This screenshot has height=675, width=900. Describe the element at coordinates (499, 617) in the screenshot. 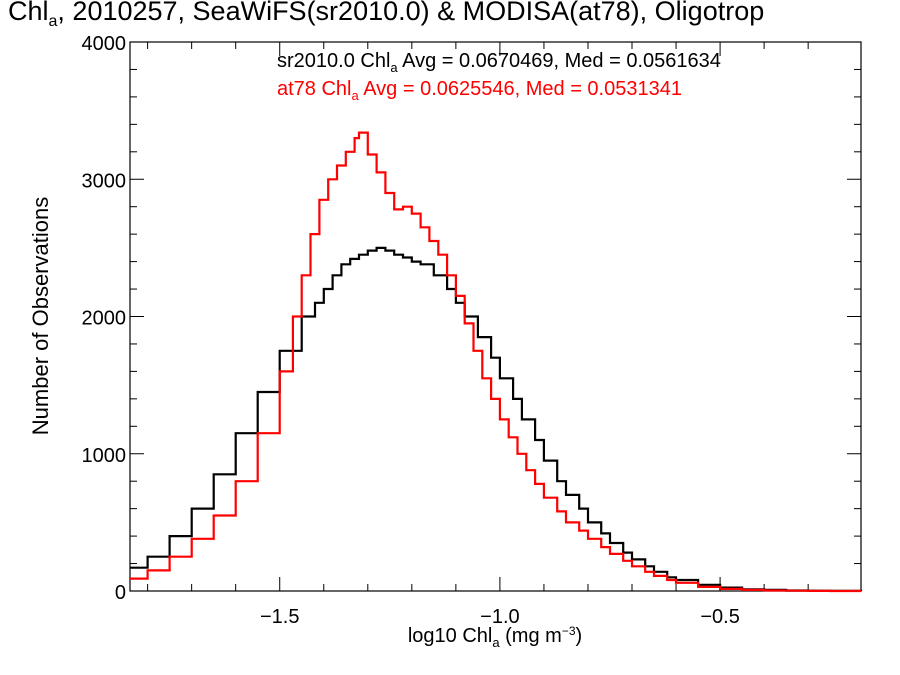

I see `x-tick-label: −1.0` at that location.